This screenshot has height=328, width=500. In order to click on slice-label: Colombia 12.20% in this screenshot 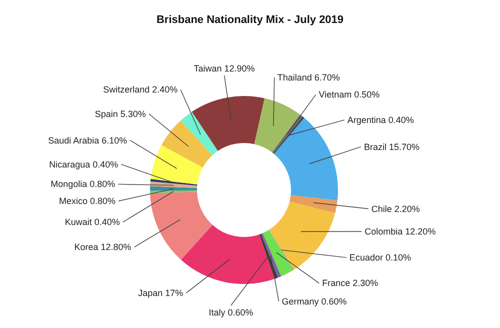, I will do `click(400, 231)`.